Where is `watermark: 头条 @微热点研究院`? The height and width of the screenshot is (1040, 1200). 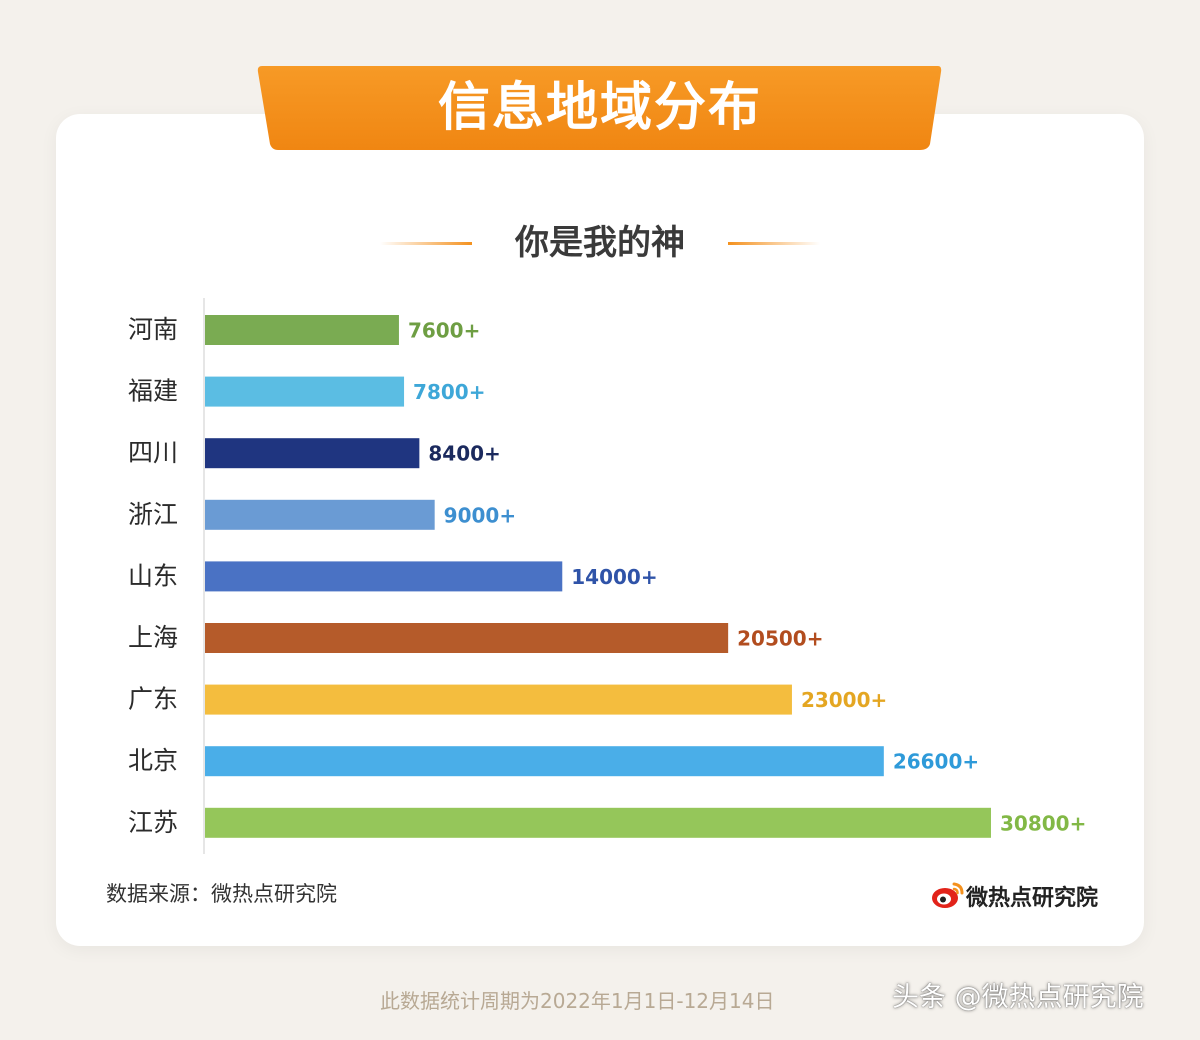 watermark: 头条 @微热点研究院 is located at coordinates (1018, 997).